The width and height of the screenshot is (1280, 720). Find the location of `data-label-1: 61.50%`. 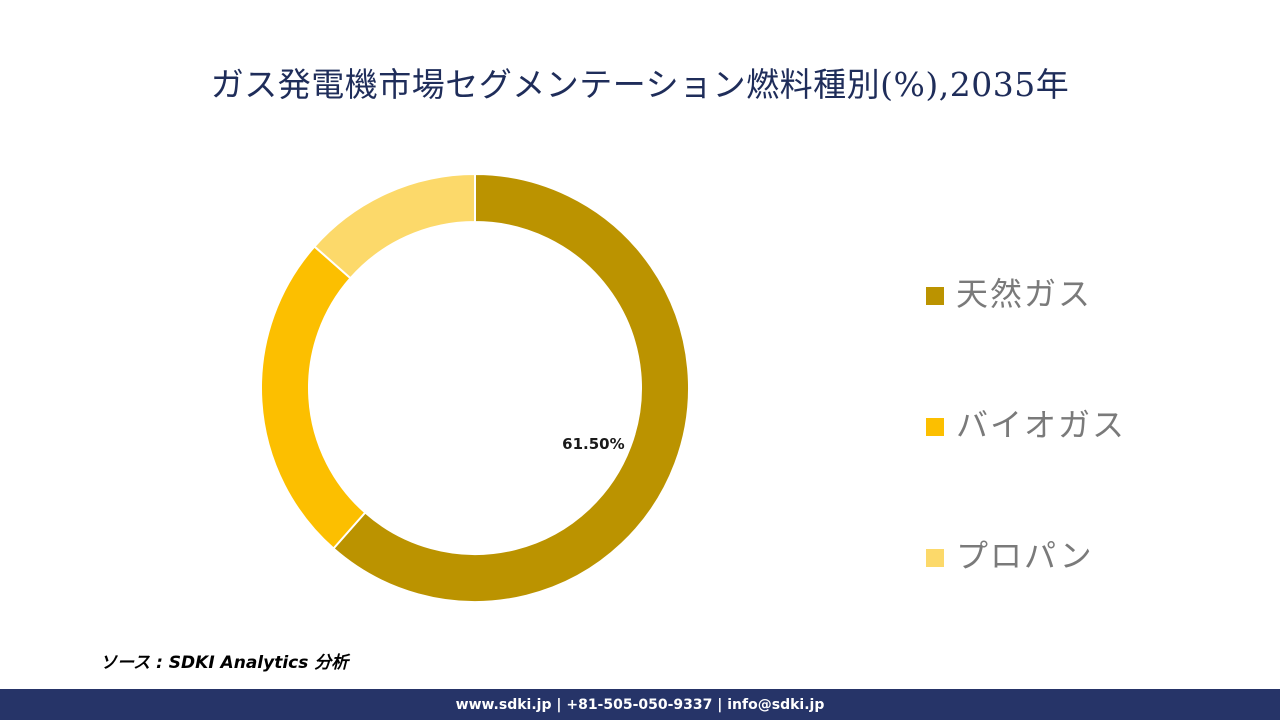

data-label-1: 61.50% is located at coordinates (593, 444).